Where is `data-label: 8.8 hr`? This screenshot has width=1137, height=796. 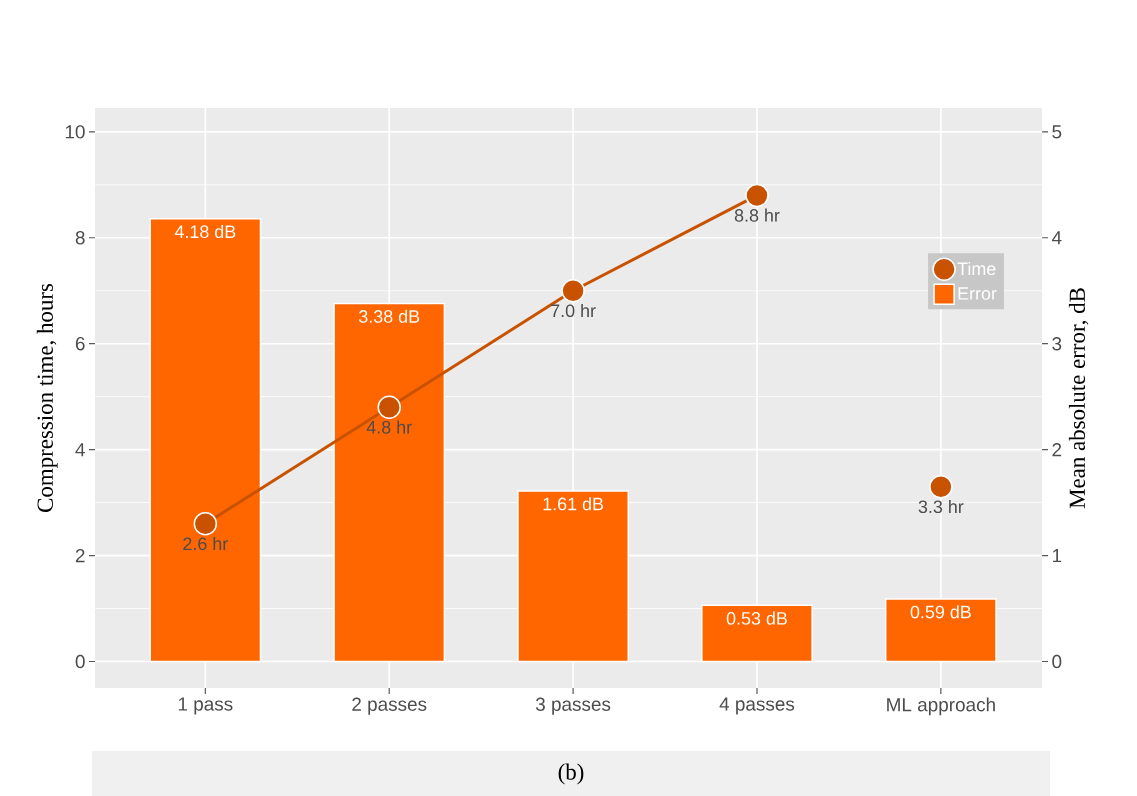
data-label: 8.8 hr is located at coordinates (757, 215).